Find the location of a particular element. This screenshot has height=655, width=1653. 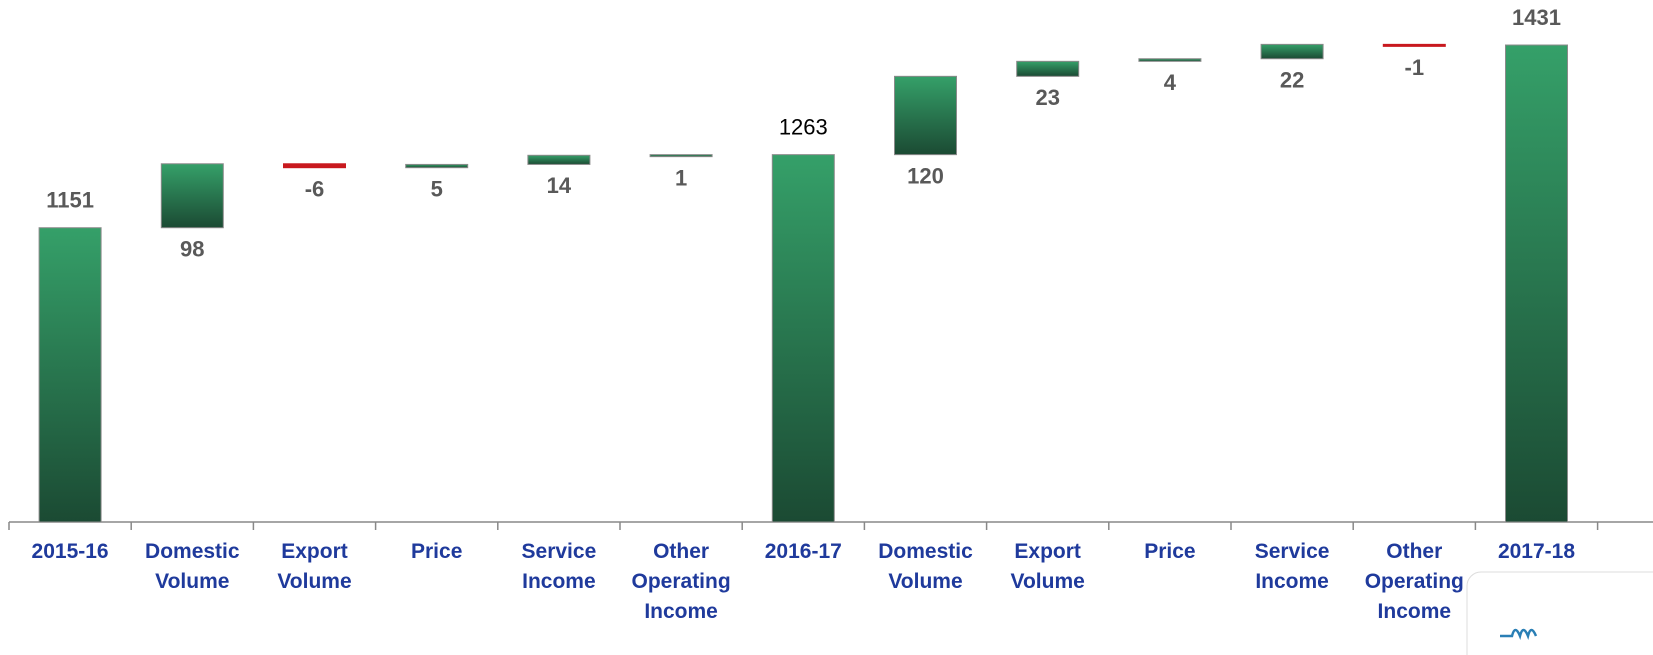

x-tick-label: 2017-18 is located at coordinates (1536, 551).